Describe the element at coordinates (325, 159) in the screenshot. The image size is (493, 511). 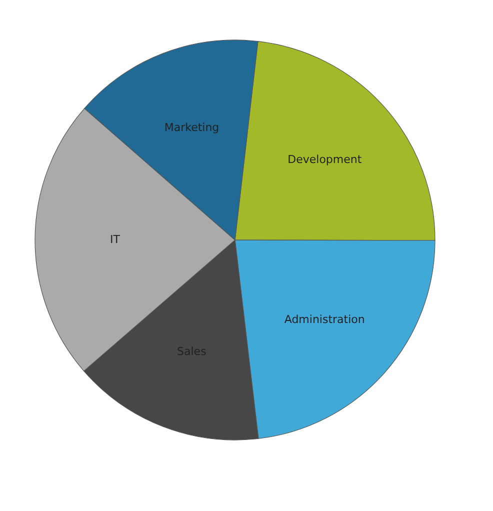
I see `slice-label: Development` at that location.